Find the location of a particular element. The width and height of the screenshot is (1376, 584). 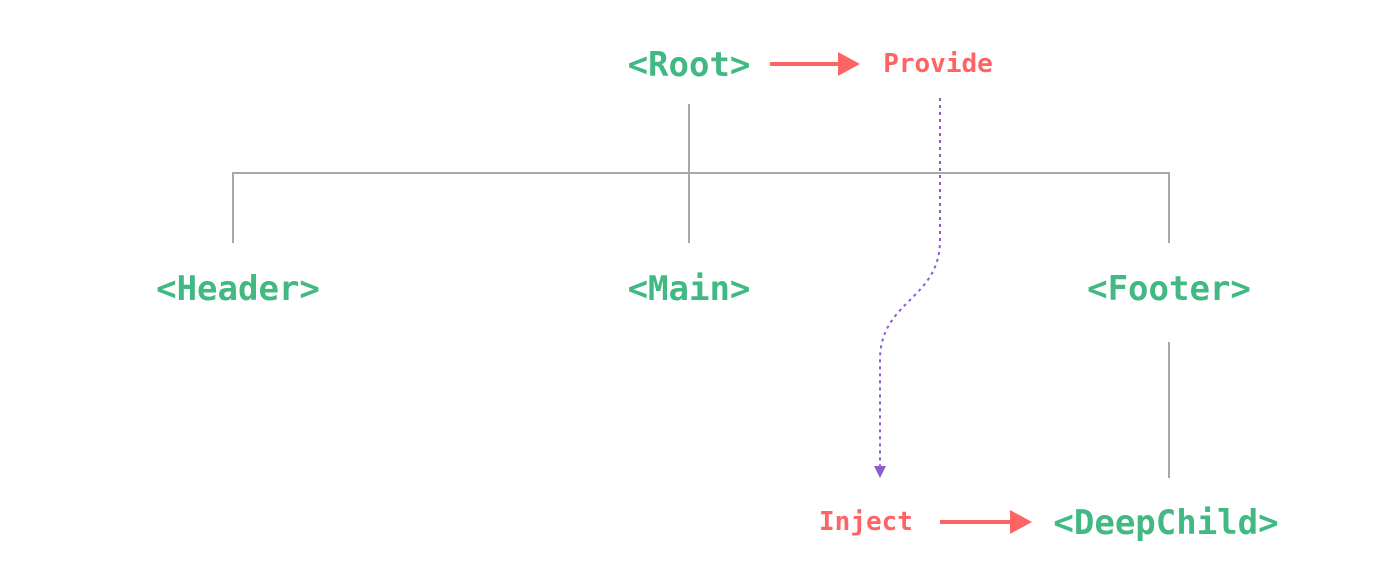

inject-arrowhead-icon is located at coordinates (1021, 522).